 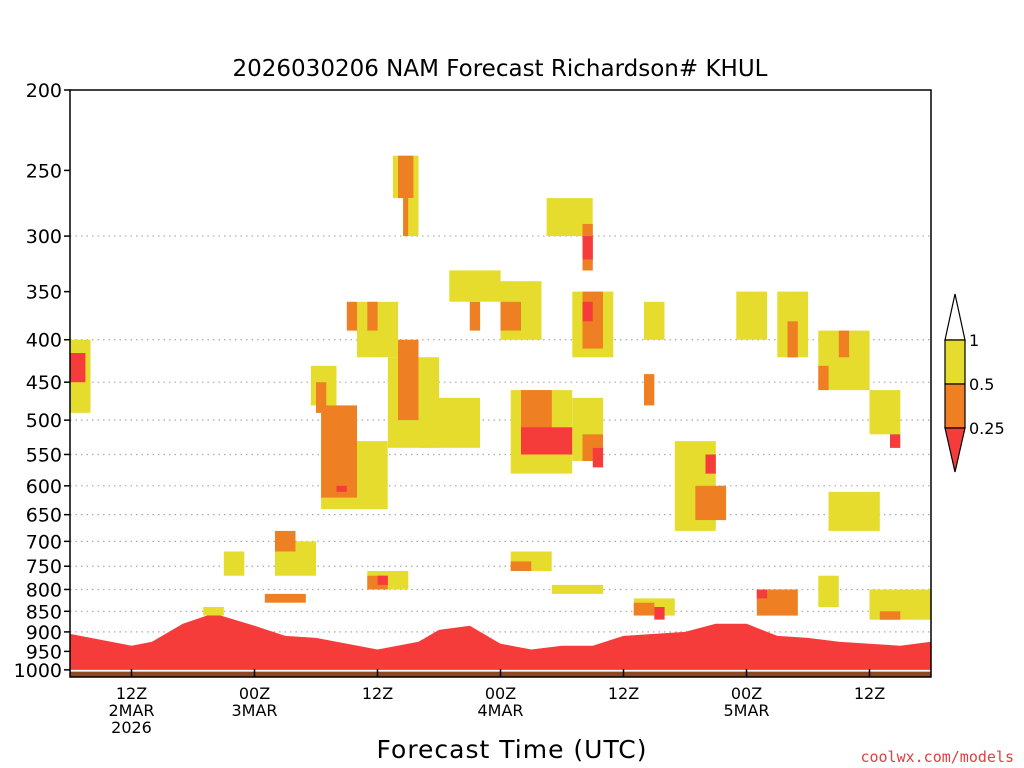 What do you see at coordinates (44, 293) in the screenshot?
I see `y-tick-label: 350` at bounding box center [44, 293].